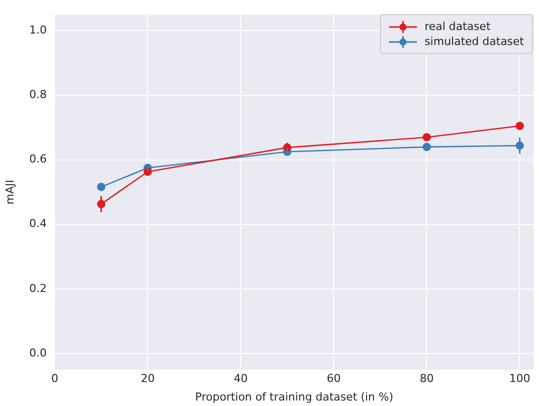 The width and height of the screenshot is (539, 406). I want to click on point, so click(520, 126).